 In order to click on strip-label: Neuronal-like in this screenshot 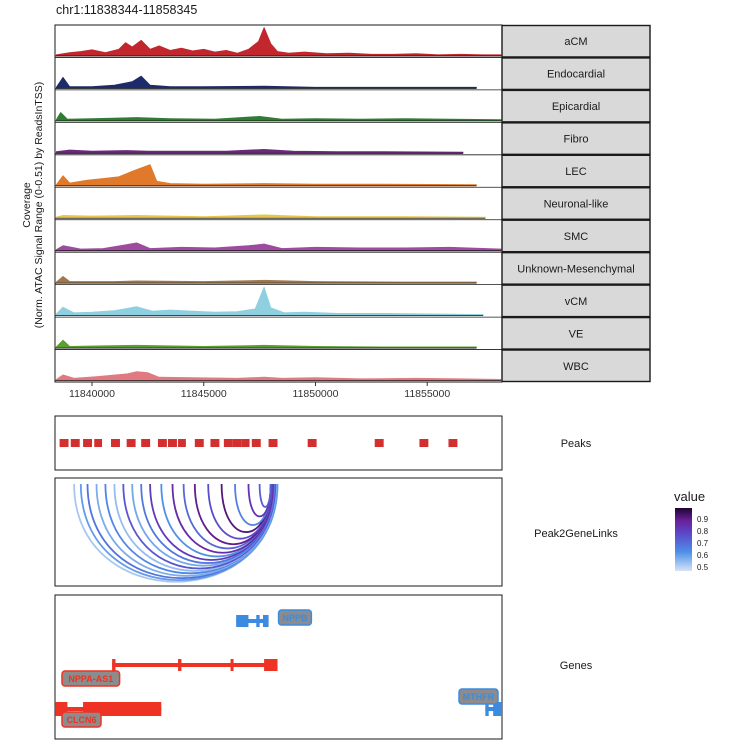, I will do `click(576, 205)`.